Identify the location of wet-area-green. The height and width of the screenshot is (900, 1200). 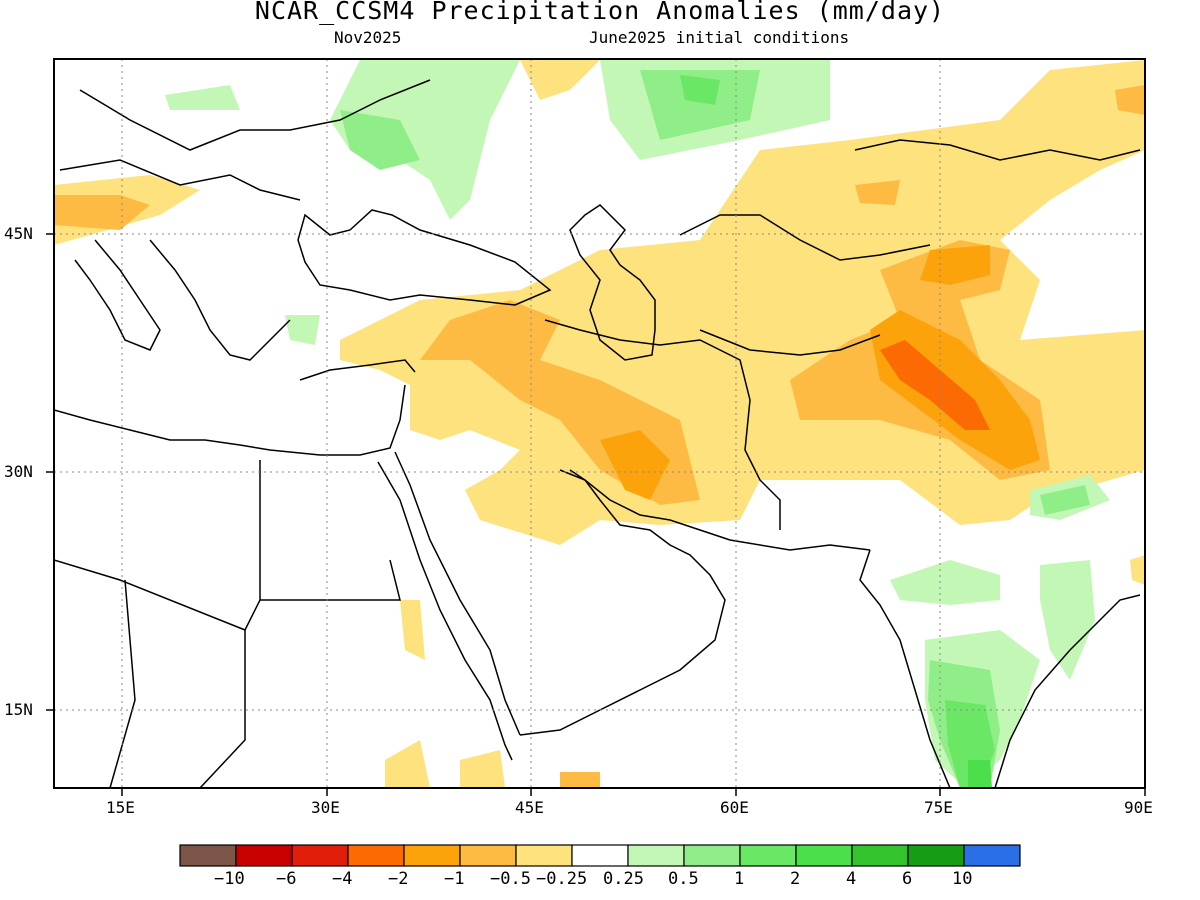
(700, 90).